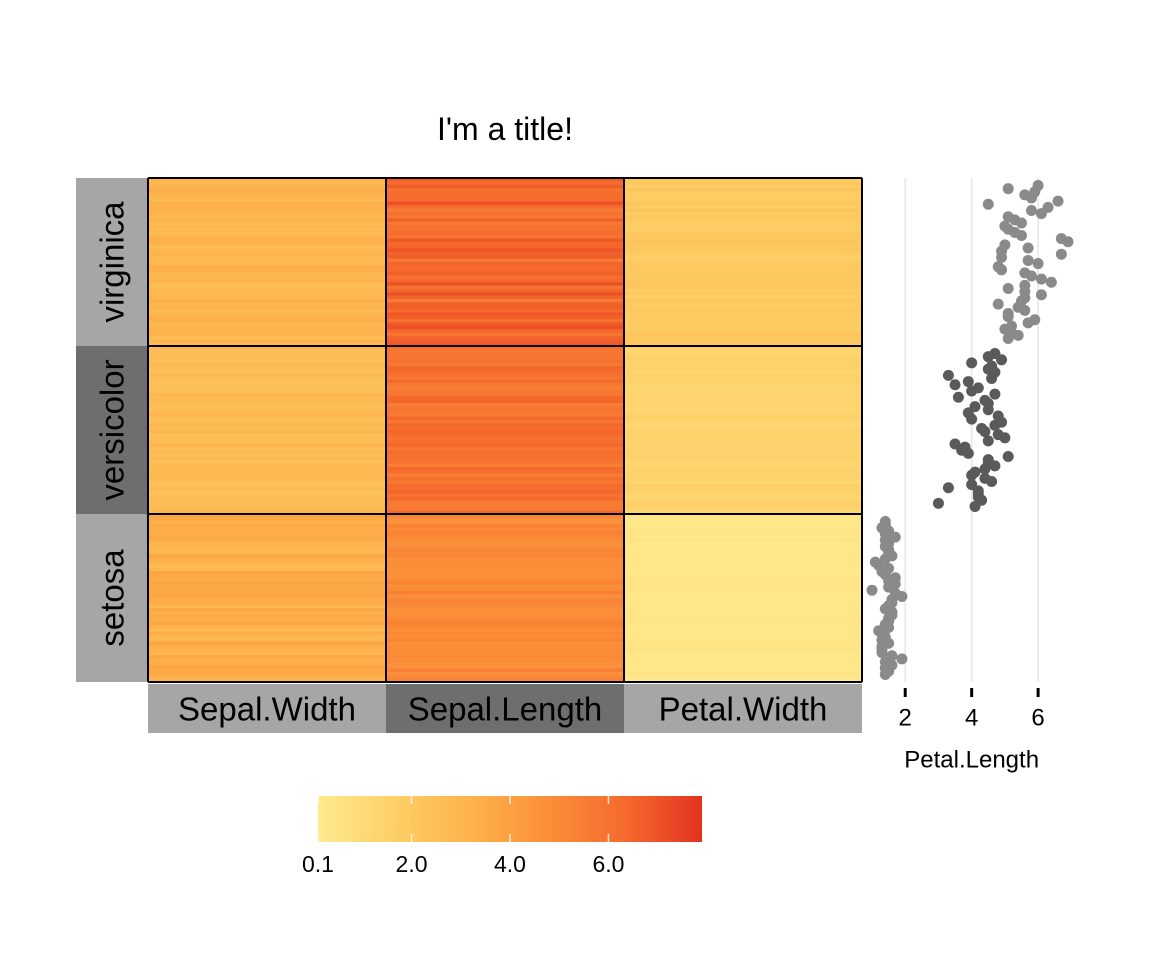  I want to click on color-legend: 0.1 2.0 4.0 6.0, so click(502, 836).